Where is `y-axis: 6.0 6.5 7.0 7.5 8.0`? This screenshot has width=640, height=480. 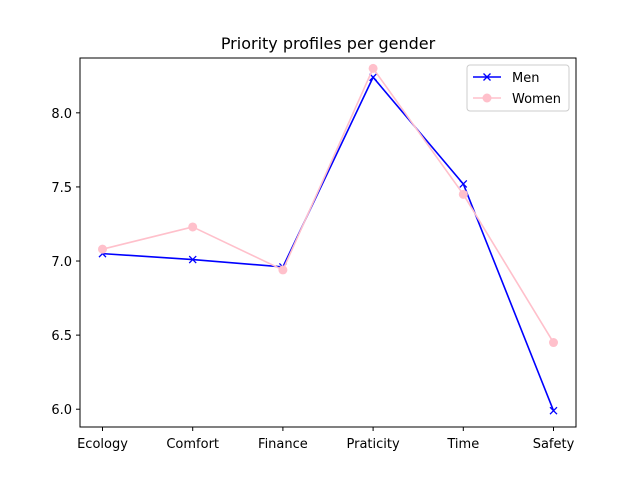
y-axis: 6.0 6.5 7.0 7.5 8.0 is located at coordinates (65, 262).